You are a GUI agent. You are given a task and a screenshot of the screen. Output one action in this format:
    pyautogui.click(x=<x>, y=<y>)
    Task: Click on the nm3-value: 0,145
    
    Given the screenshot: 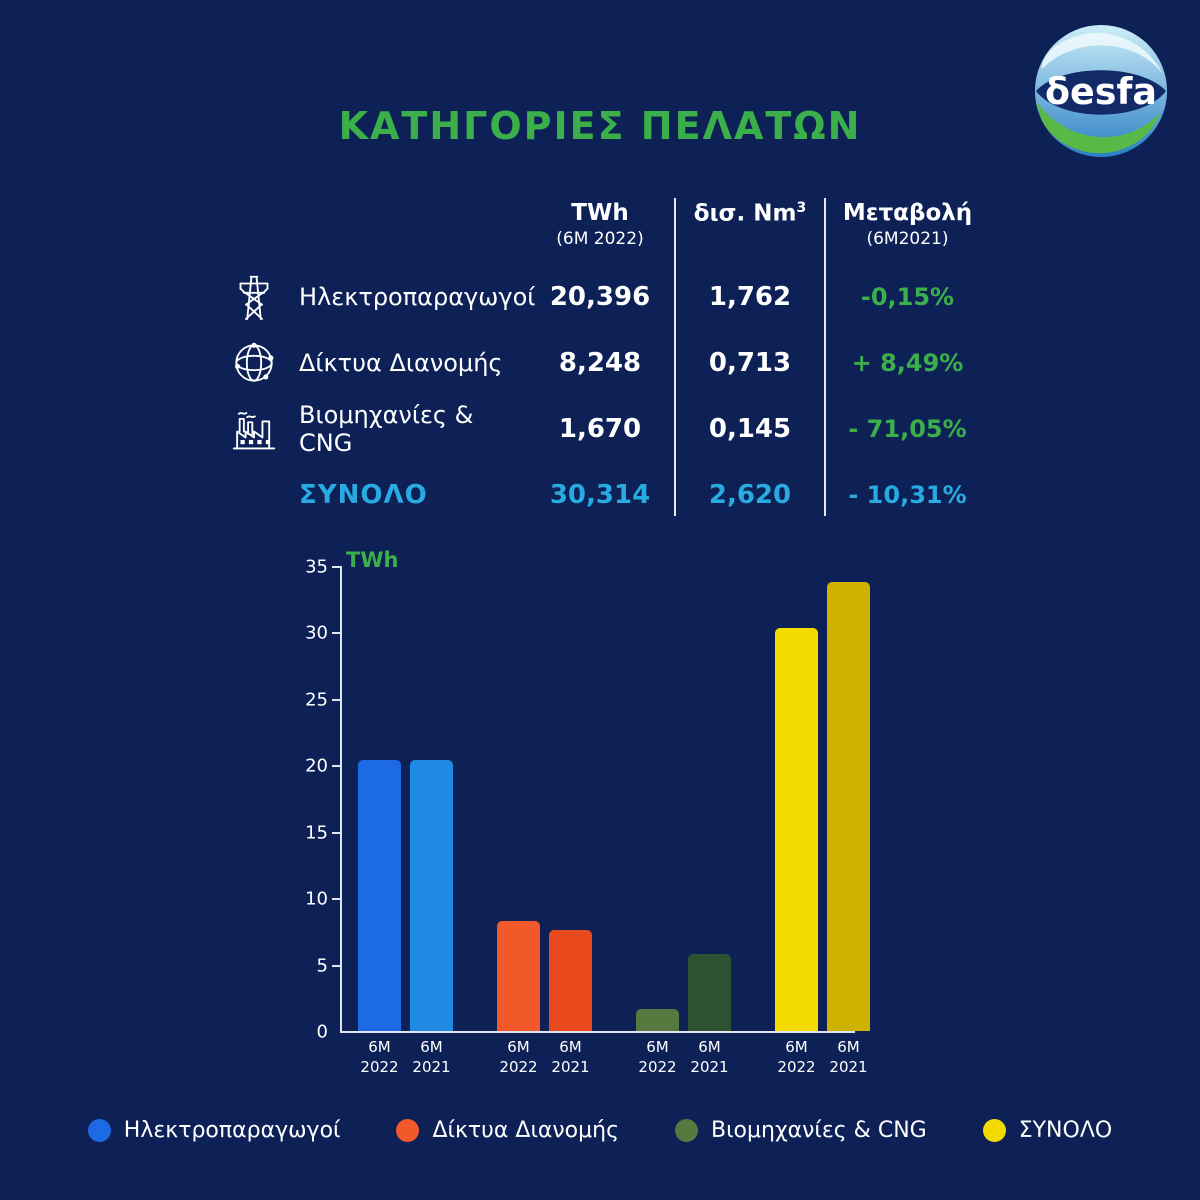 What is the action you would take?
    pyautogui.click(x=750, y=429)
    